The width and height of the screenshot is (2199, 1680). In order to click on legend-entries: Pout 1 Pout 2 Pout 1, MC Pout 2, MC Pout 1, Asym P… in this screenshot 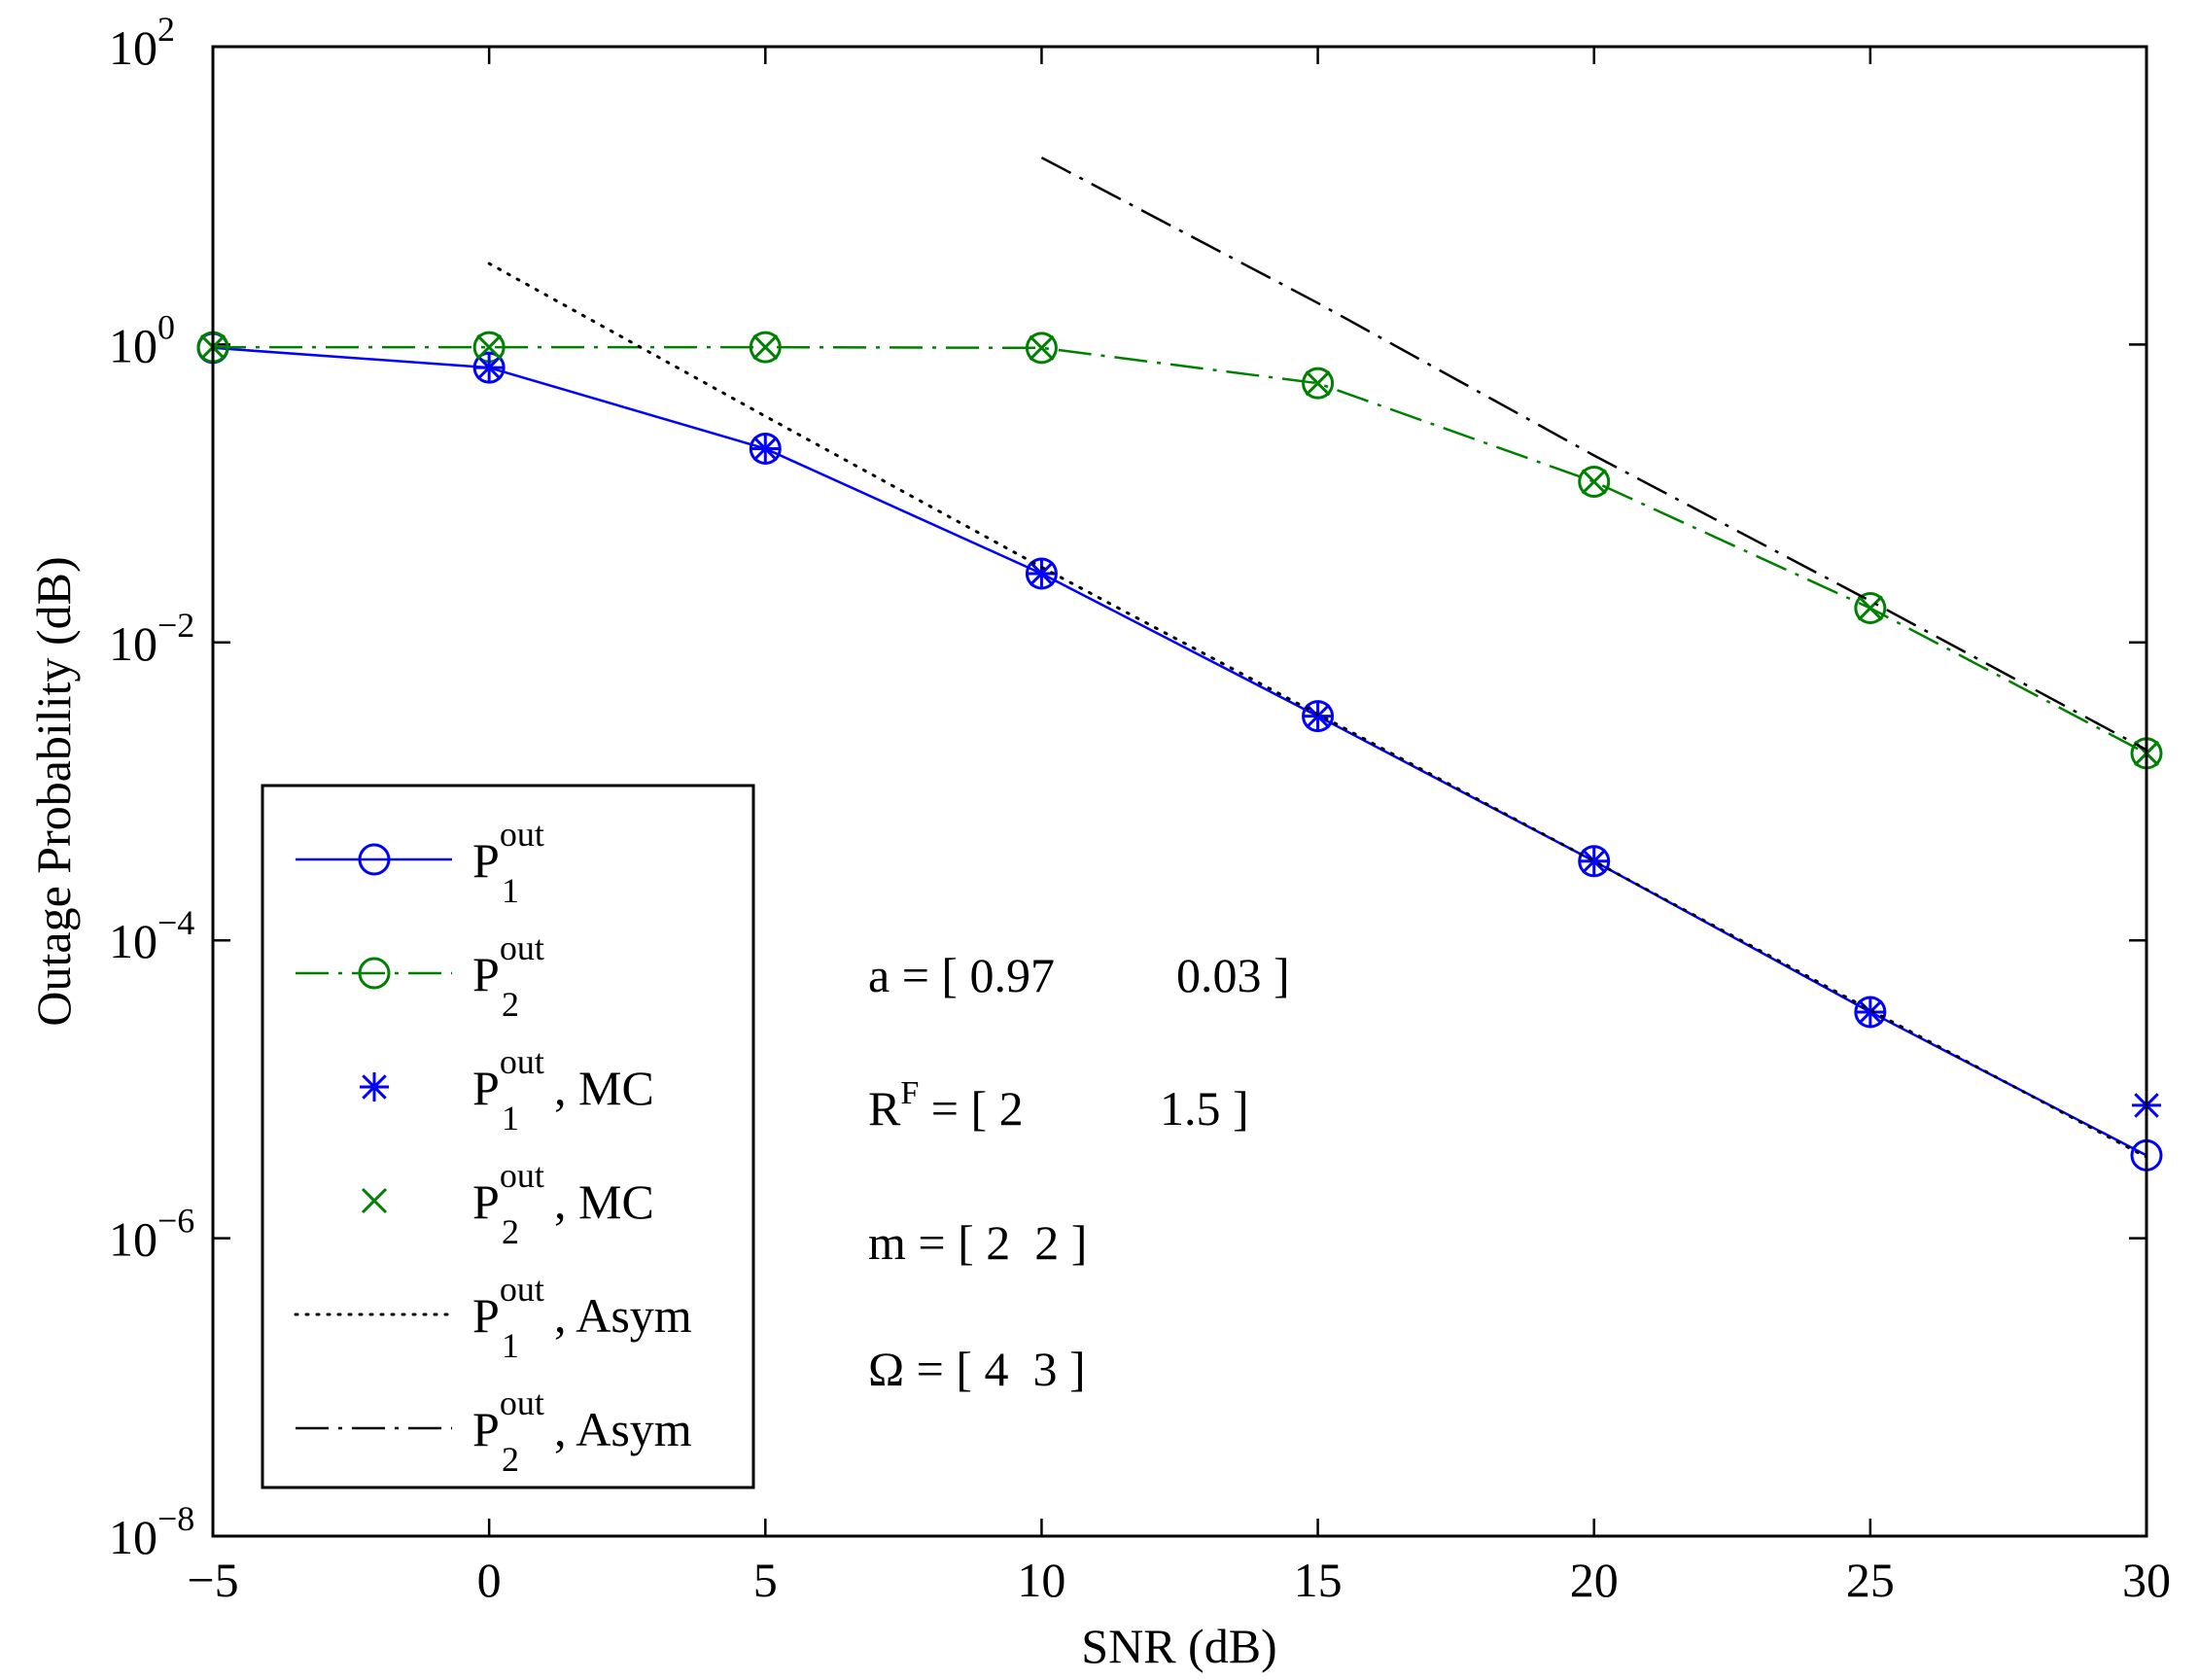, I will do `click(493, 1147)`.